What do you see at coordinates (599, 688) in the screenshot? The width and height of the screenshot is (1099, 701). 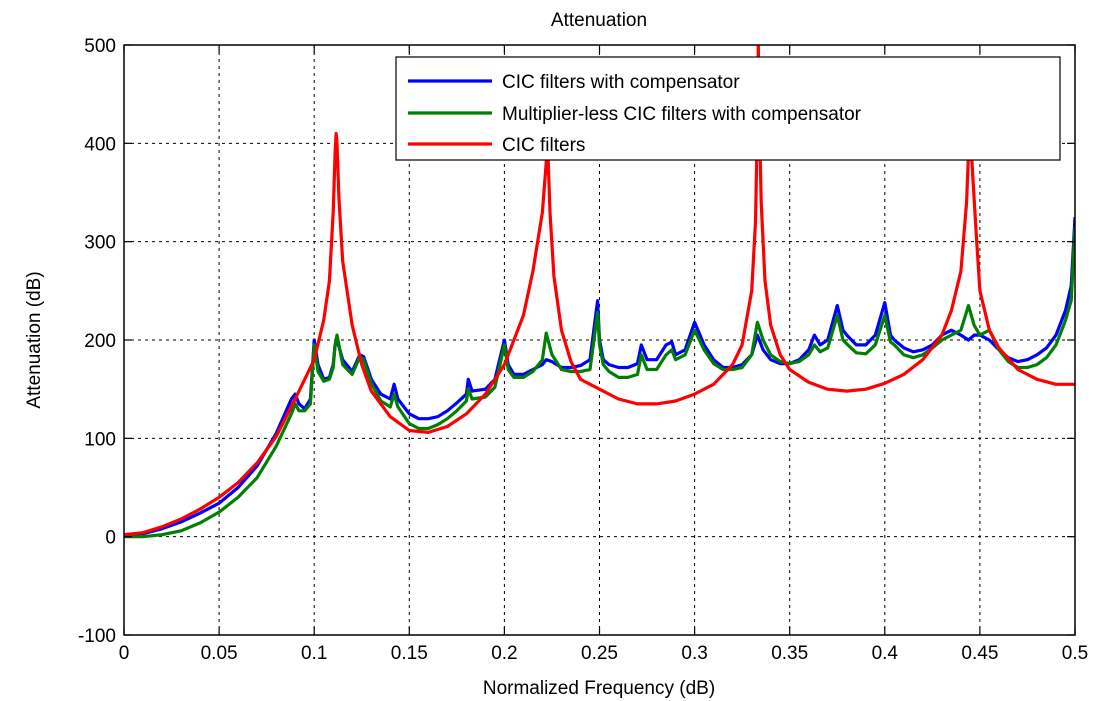 I see `x-axis-label: Normalized Frequency (dB)` at bounding box center [599, 688].